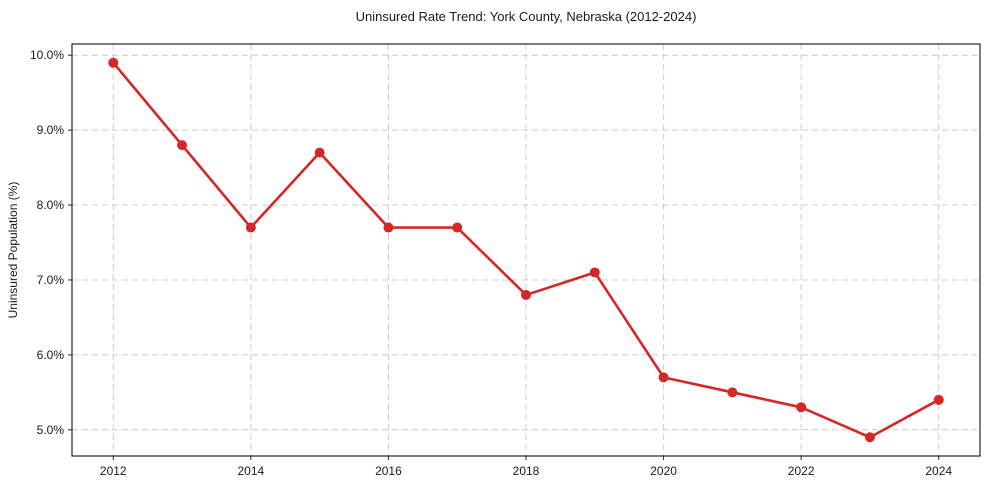 The height and width of the screenshot is (490, 989). I want to click on y-tick-label: 6.0%, so click(51, 355).